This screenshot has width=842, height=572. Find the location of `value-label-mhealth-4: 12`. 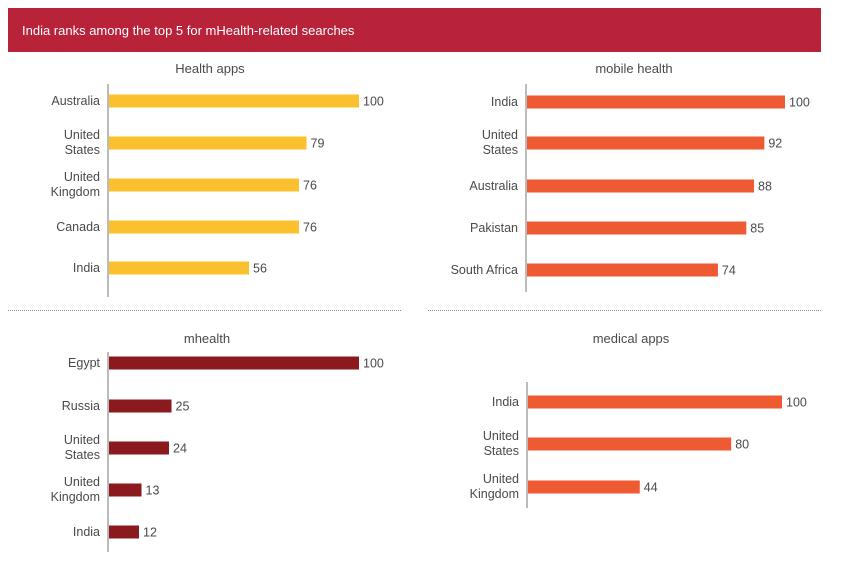

value-label-mhealth-4: 12 is located at coordinates (150, 533).